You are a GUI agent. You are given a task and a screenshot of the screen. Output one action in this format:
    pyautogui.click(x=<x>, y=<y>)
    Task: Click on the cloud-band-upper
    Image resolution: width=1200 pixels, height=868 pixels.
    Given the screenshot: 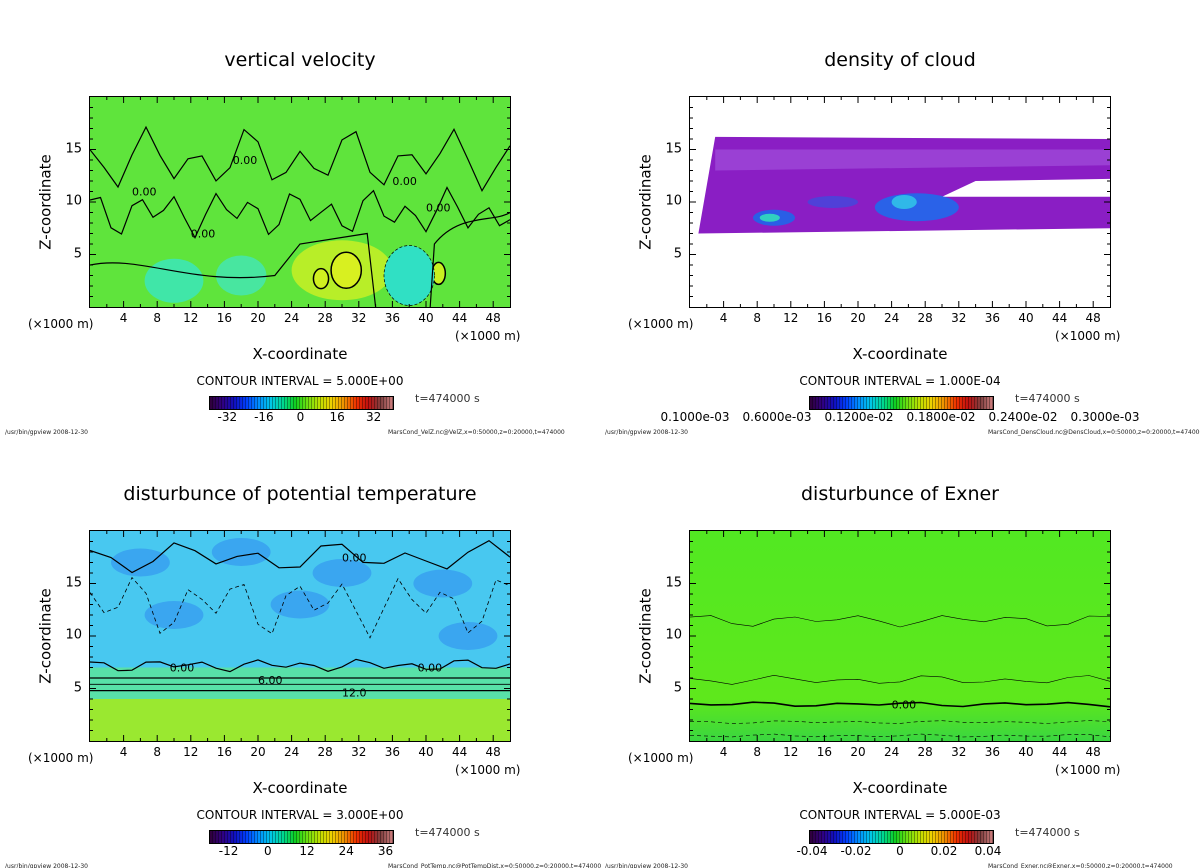 What is the action you would take?
    pyautogui.click(x=912, y=160)
    